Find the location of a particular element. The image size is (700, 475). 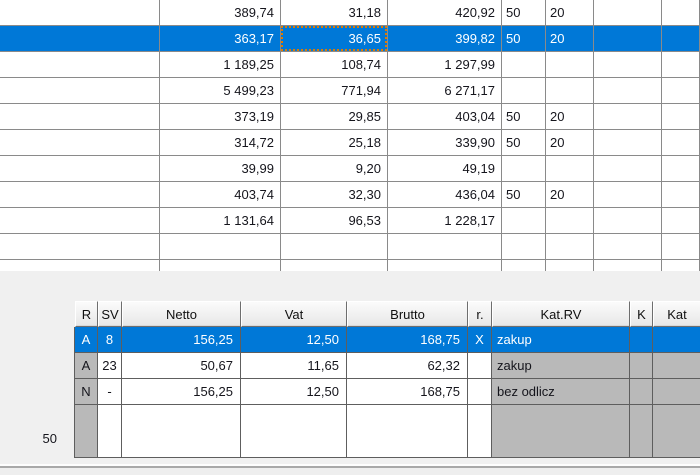

column-header-r: R is located at coordinates (86, 314).